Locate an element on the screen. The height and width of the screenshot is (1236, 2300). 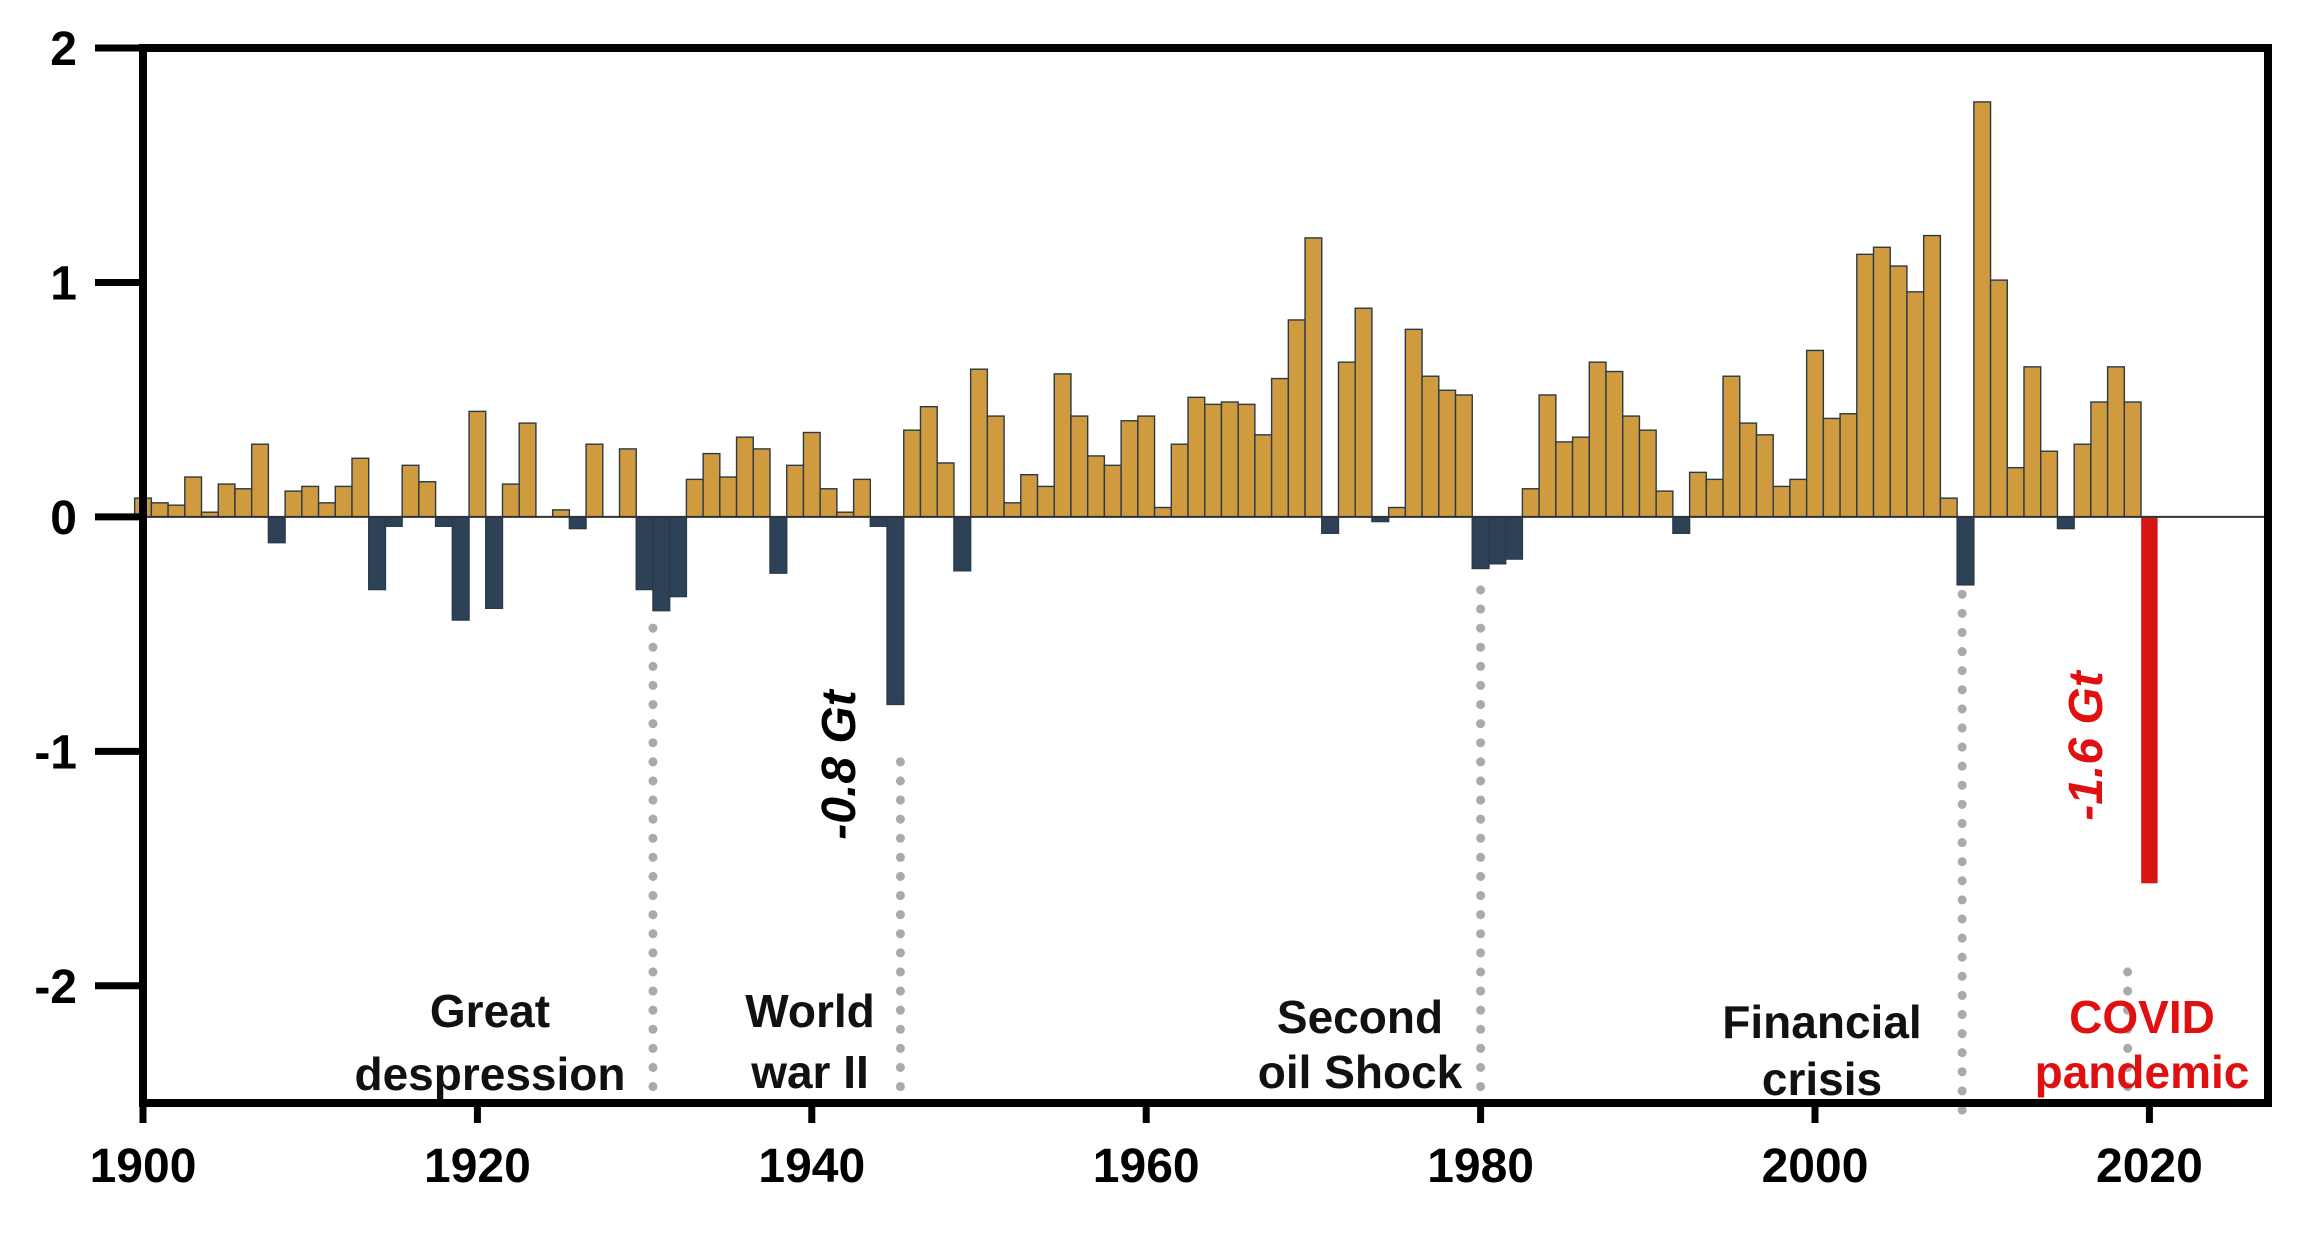
event-label-world-war-2: World is located at coordinates (809, 1011).